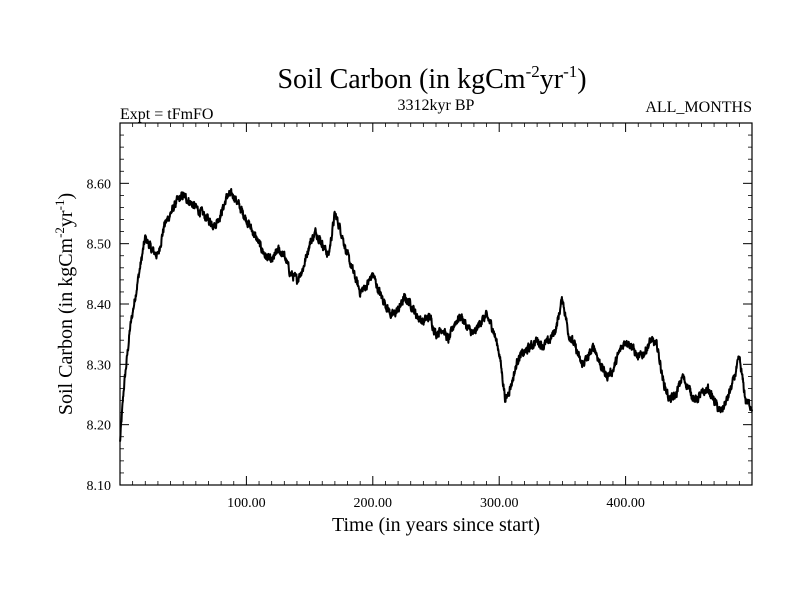 Image resolution: width=800 pixels, height=600 pixels. Describe the element at coordinates (99, 184) in the screenshot. I see `y-tick-label: 8.60` at that location.